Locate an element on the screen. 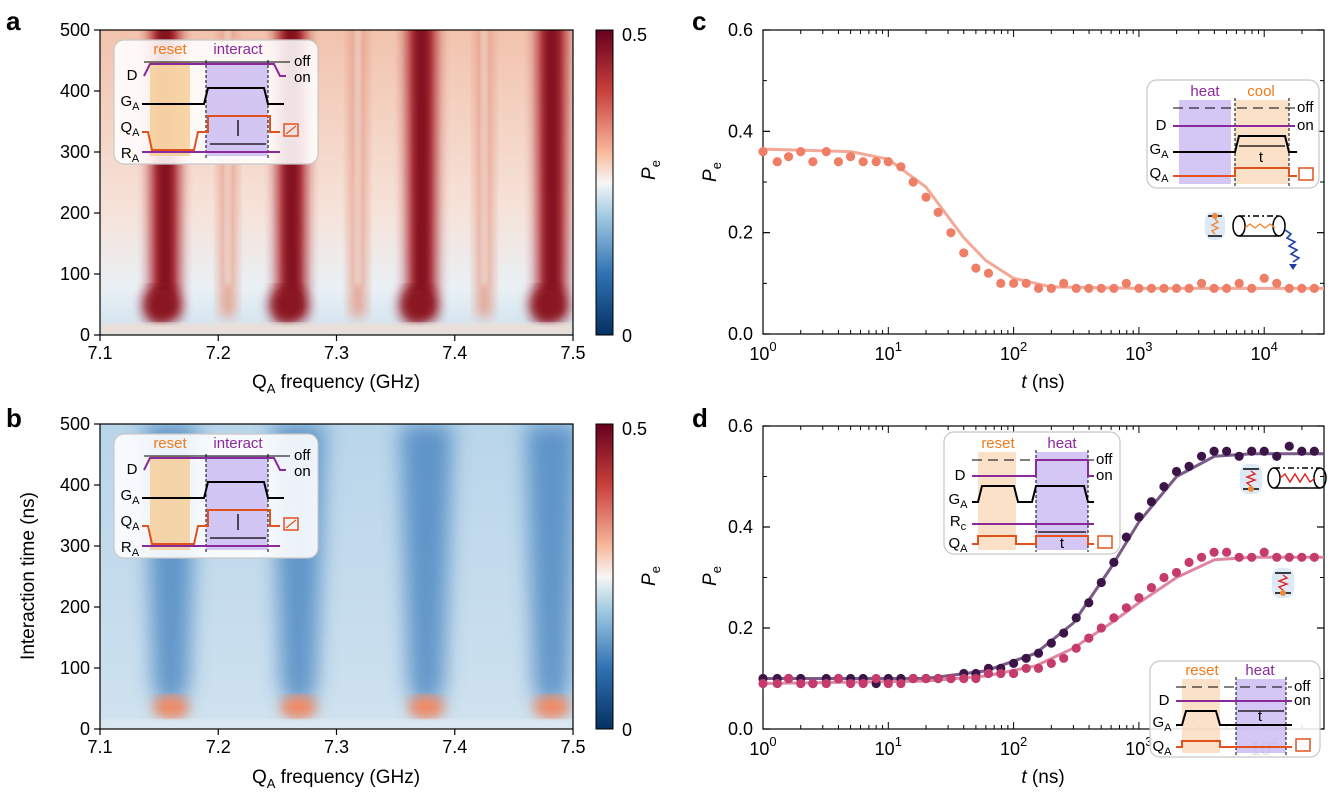 The image size is (1341, 801). y-tick-label: 500 is located at coordinates (75, 30).